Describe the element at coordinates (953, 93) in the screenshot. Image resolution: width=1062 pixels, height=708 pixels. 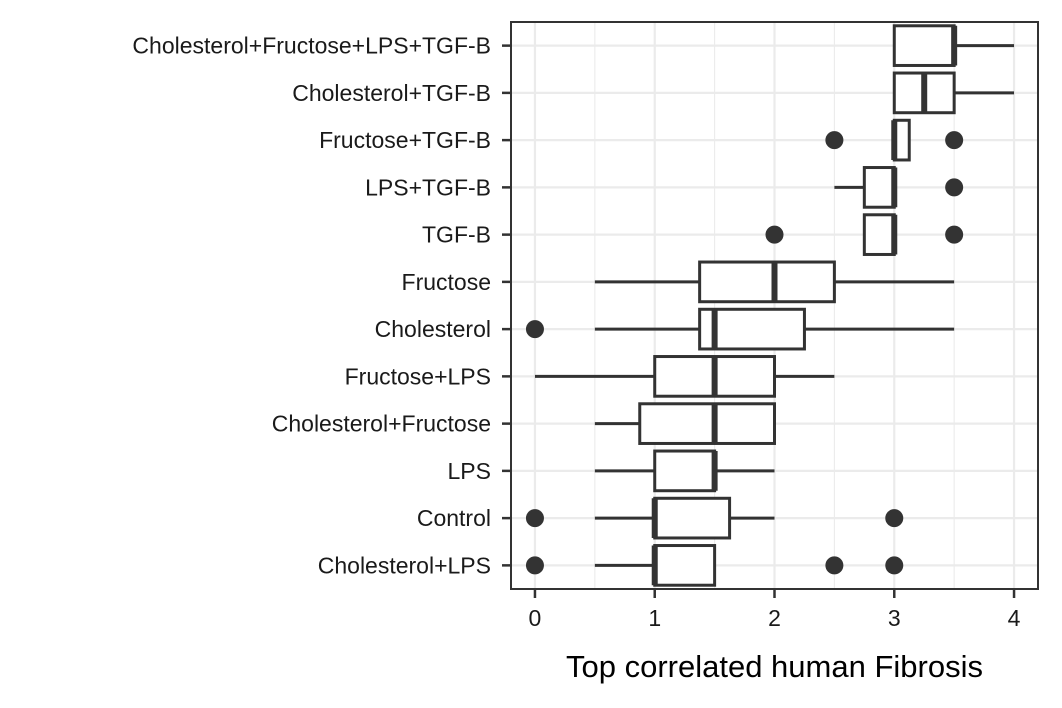
I see `box-cholesterol-tgf-b` at that location.